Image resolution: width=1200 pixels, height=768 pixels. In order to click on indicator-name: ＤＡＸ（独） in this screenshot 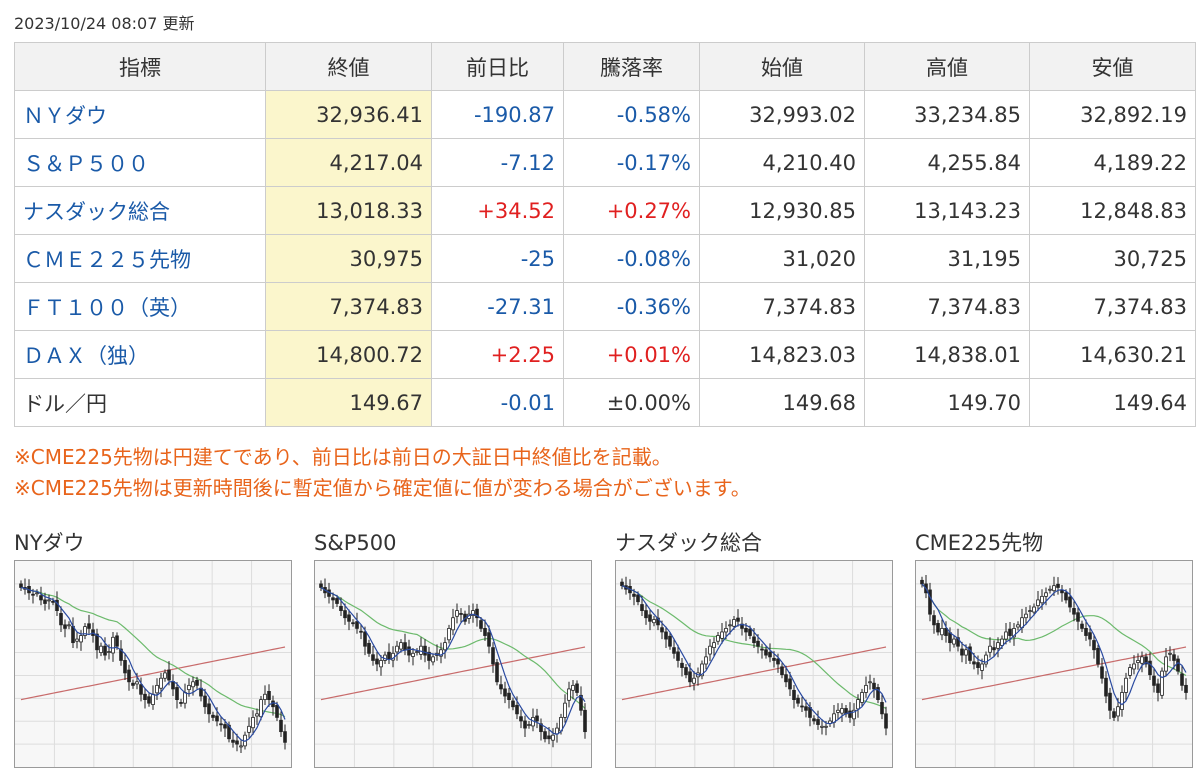, I will do `click(140, 354)`.